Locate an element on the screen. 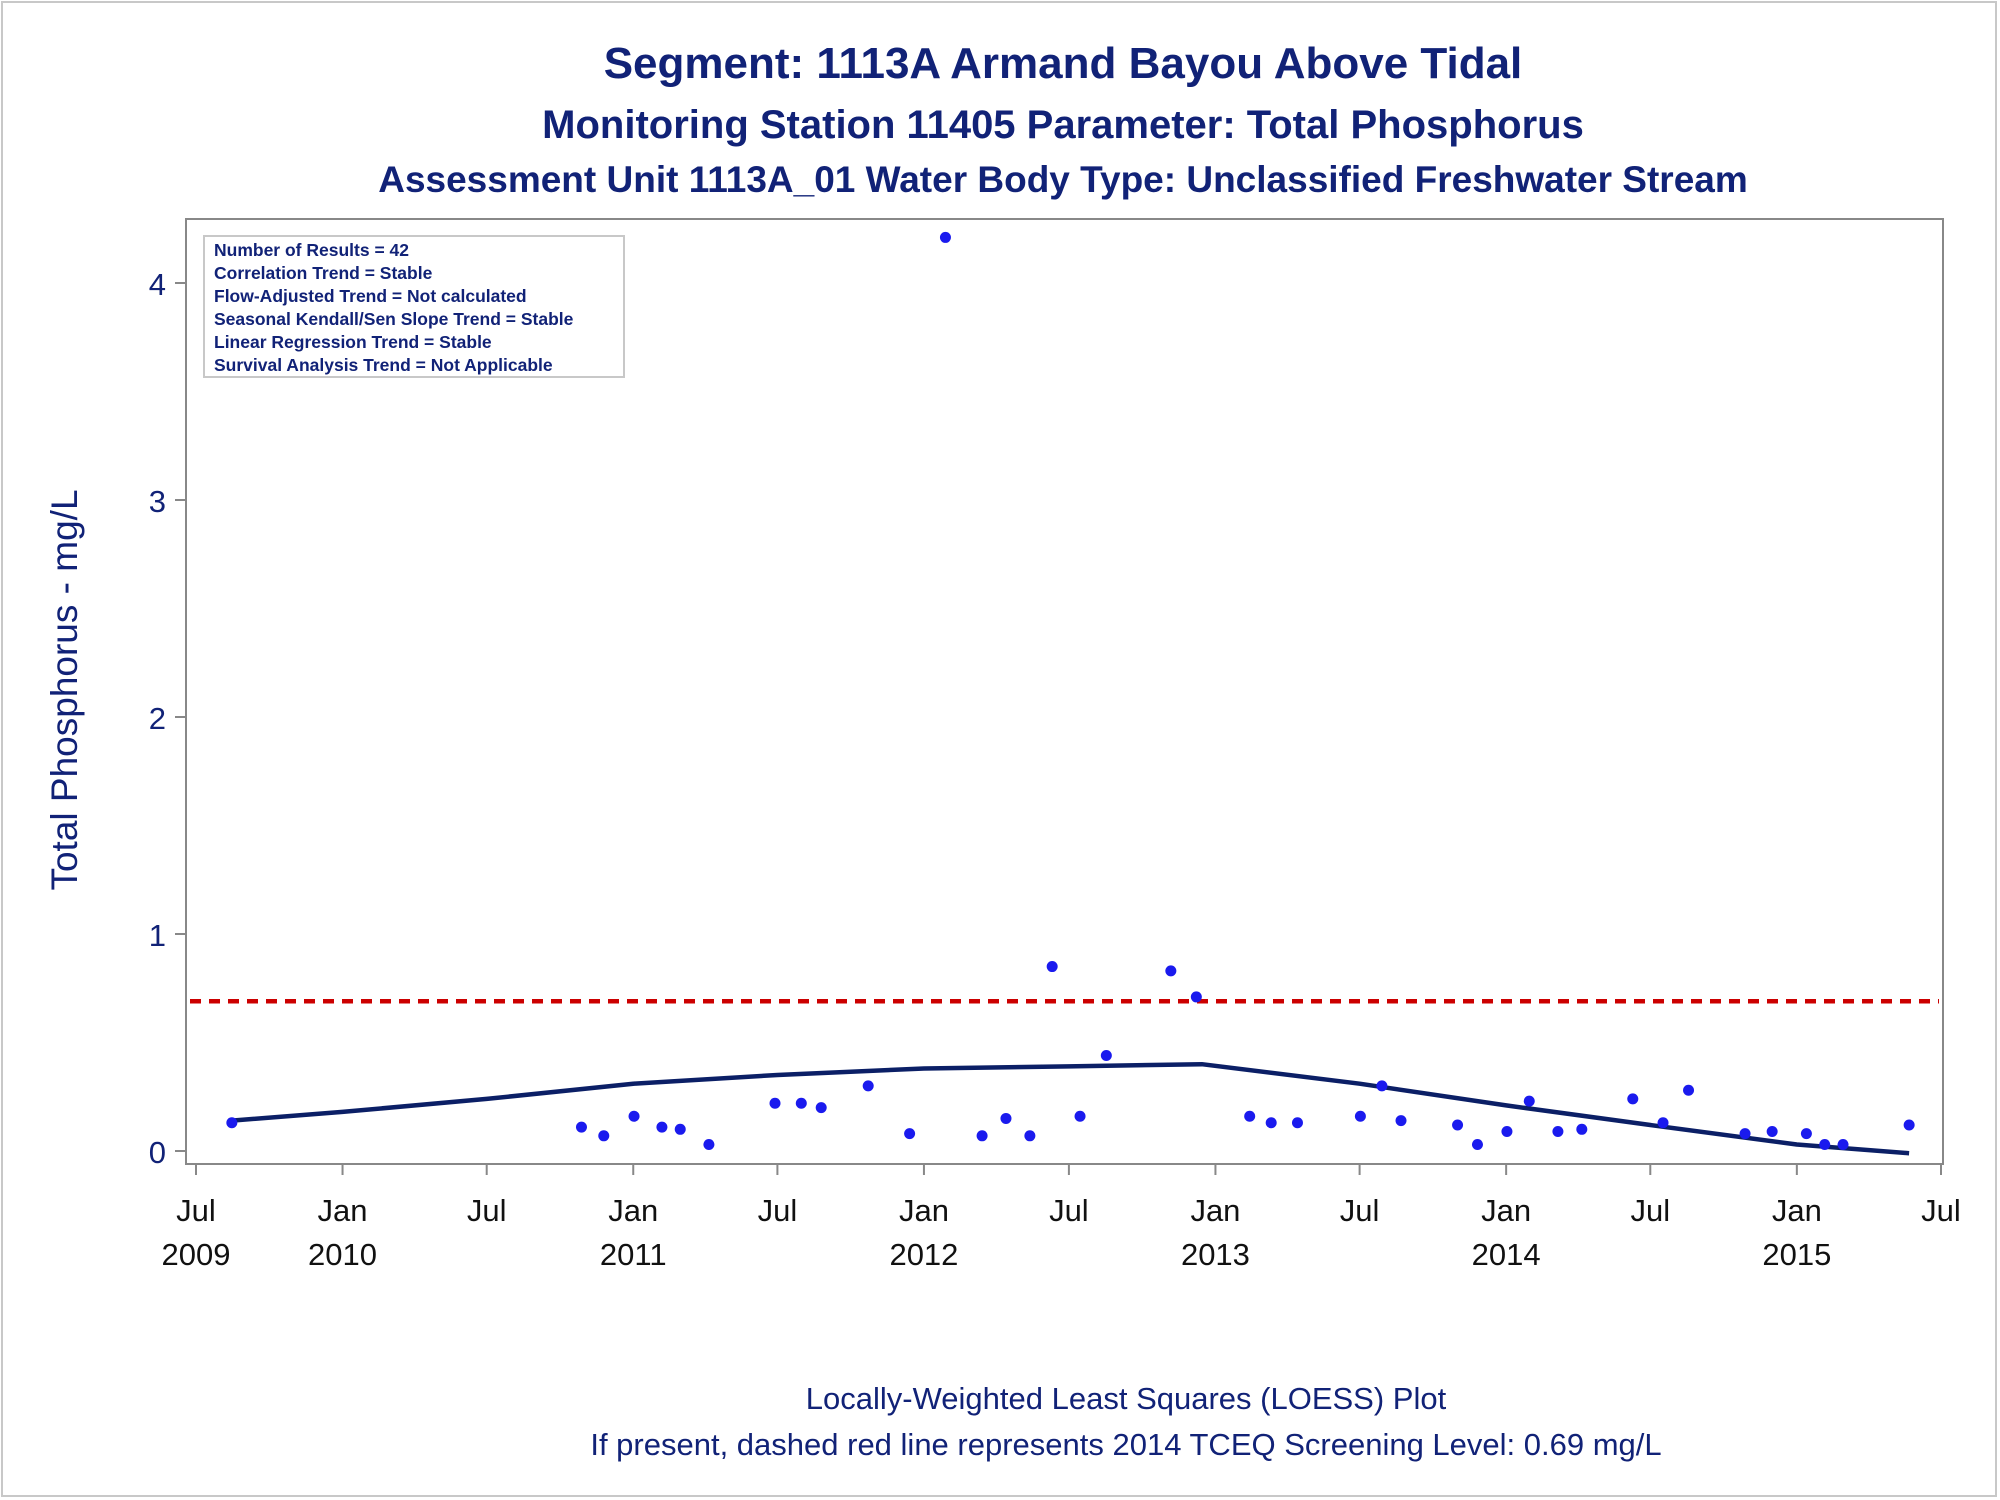  info-box-line: Flow-Adjusted Trend = Not calculated is located at coordinates (370, 296).